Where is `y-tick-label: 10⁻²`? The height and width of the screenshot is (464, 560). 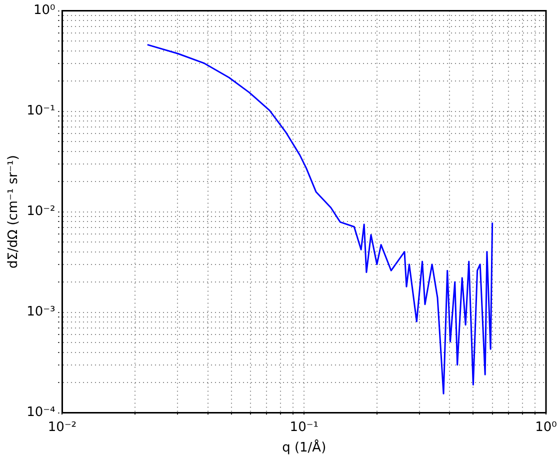 y-tick-label: 10⁻² is located at coordinates (41, 212).